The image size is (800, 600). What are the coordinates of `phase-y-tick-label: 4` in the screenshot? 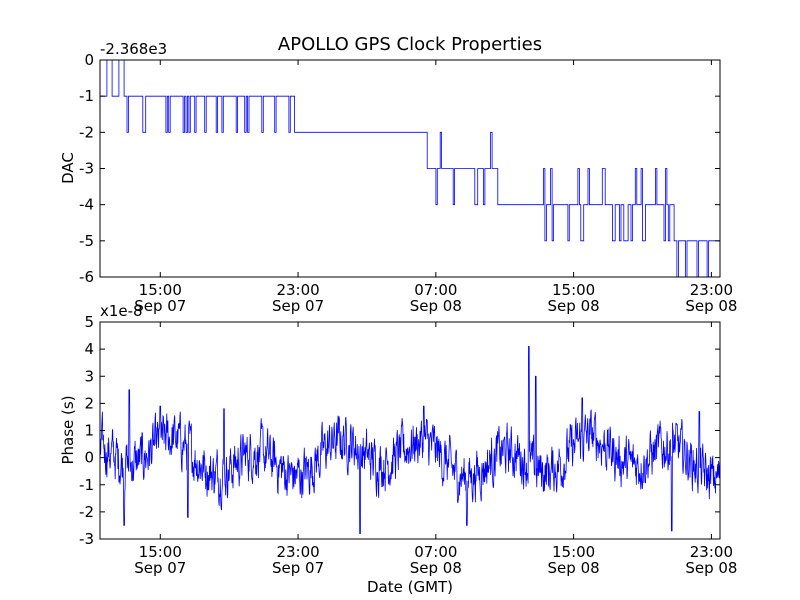 It's located at (89, 349).